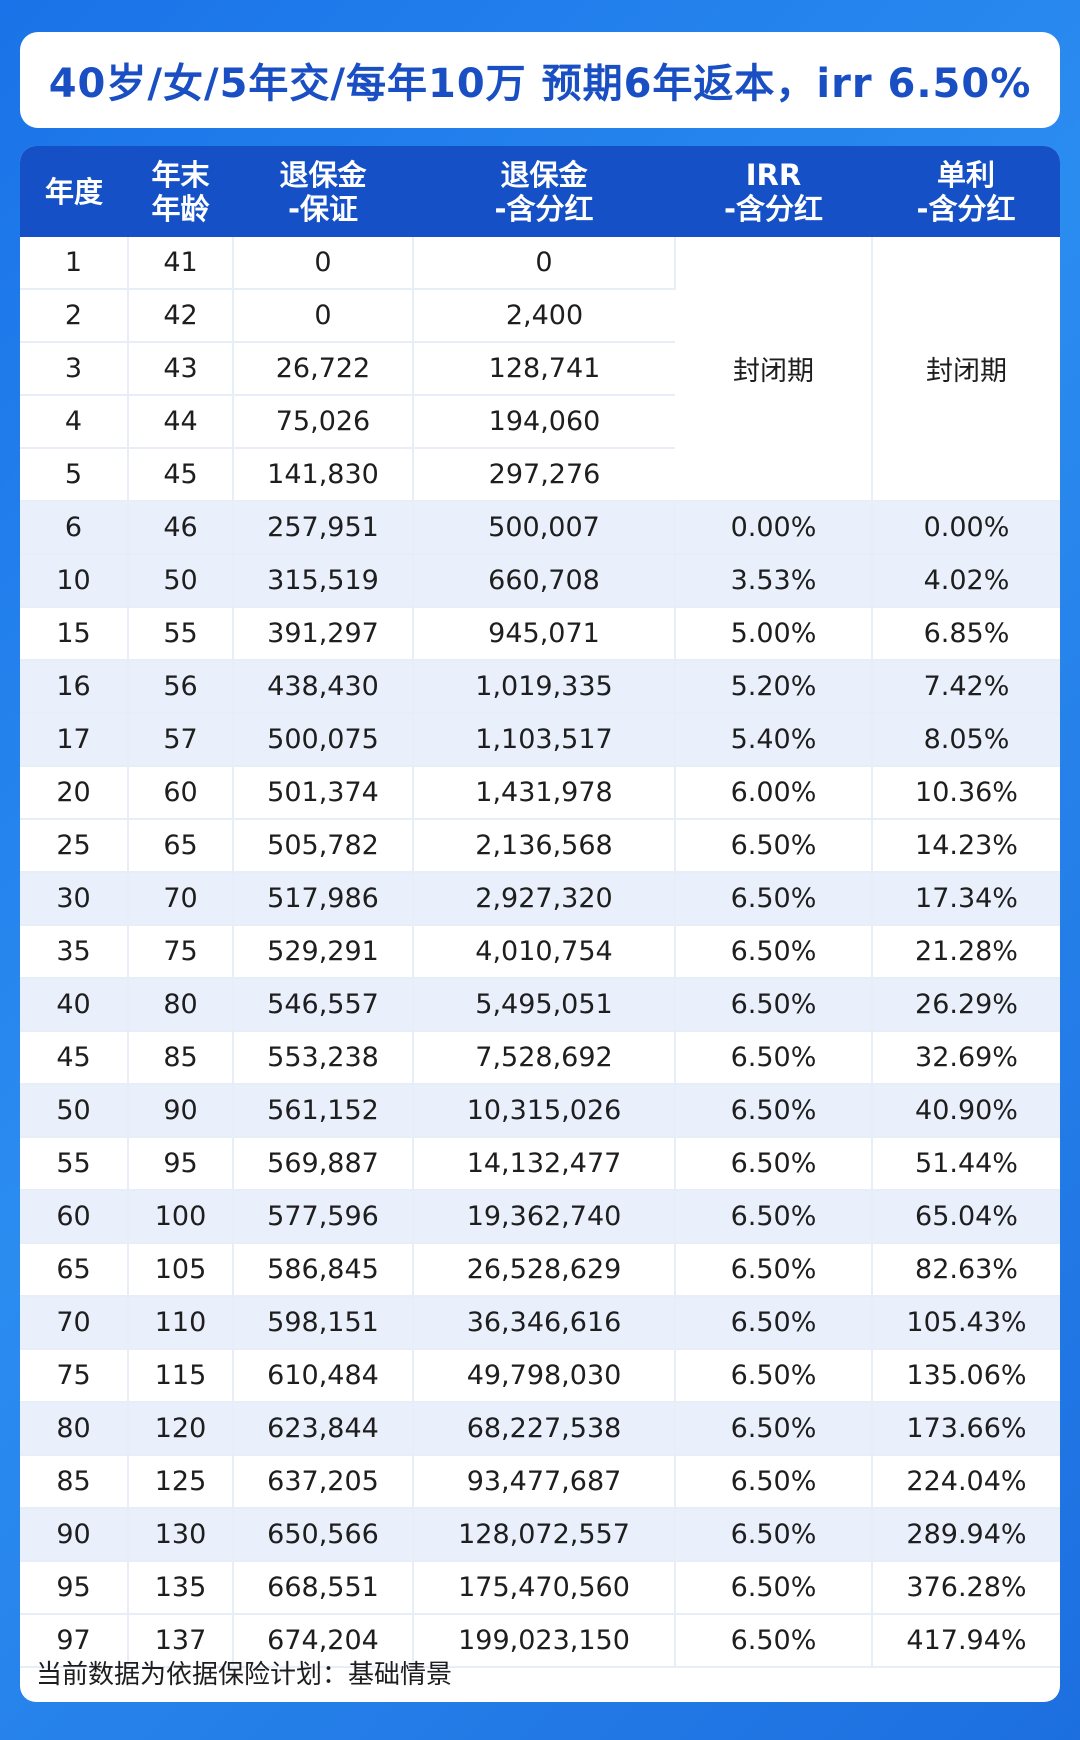  Describe the element at coordinates (323, 1270) in the screenshot. I see `surrender-guaranteed-cell: 586,845` at that location.